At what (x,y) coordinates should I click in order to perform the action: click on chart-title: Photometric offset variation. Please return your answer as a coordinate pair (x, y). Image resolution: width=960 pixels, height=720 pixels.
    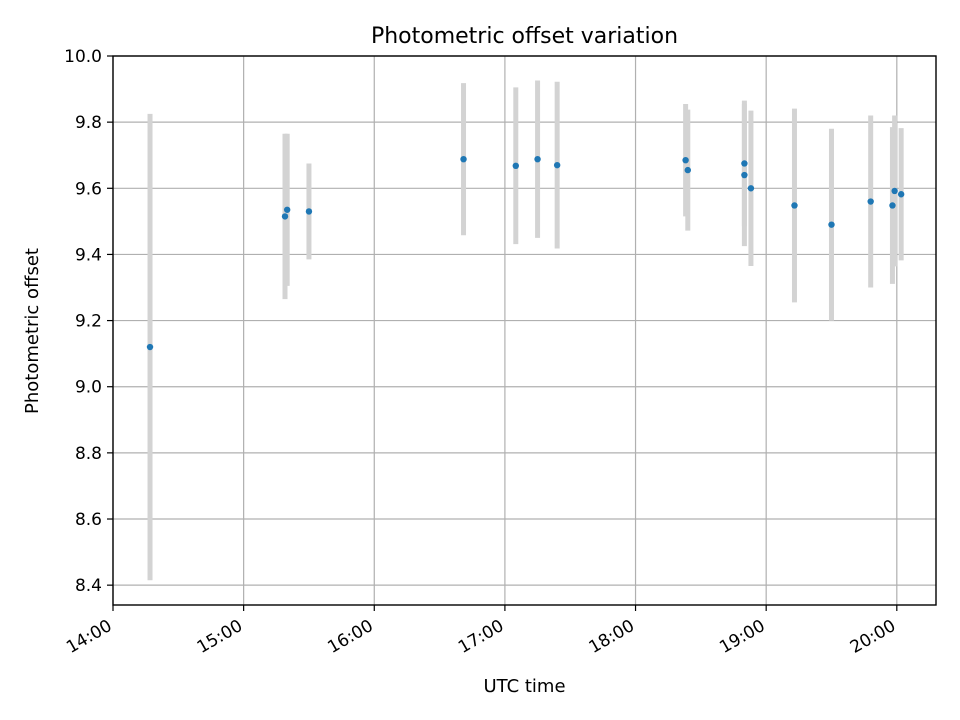
    Looking at the image, I should click on (524, 36).